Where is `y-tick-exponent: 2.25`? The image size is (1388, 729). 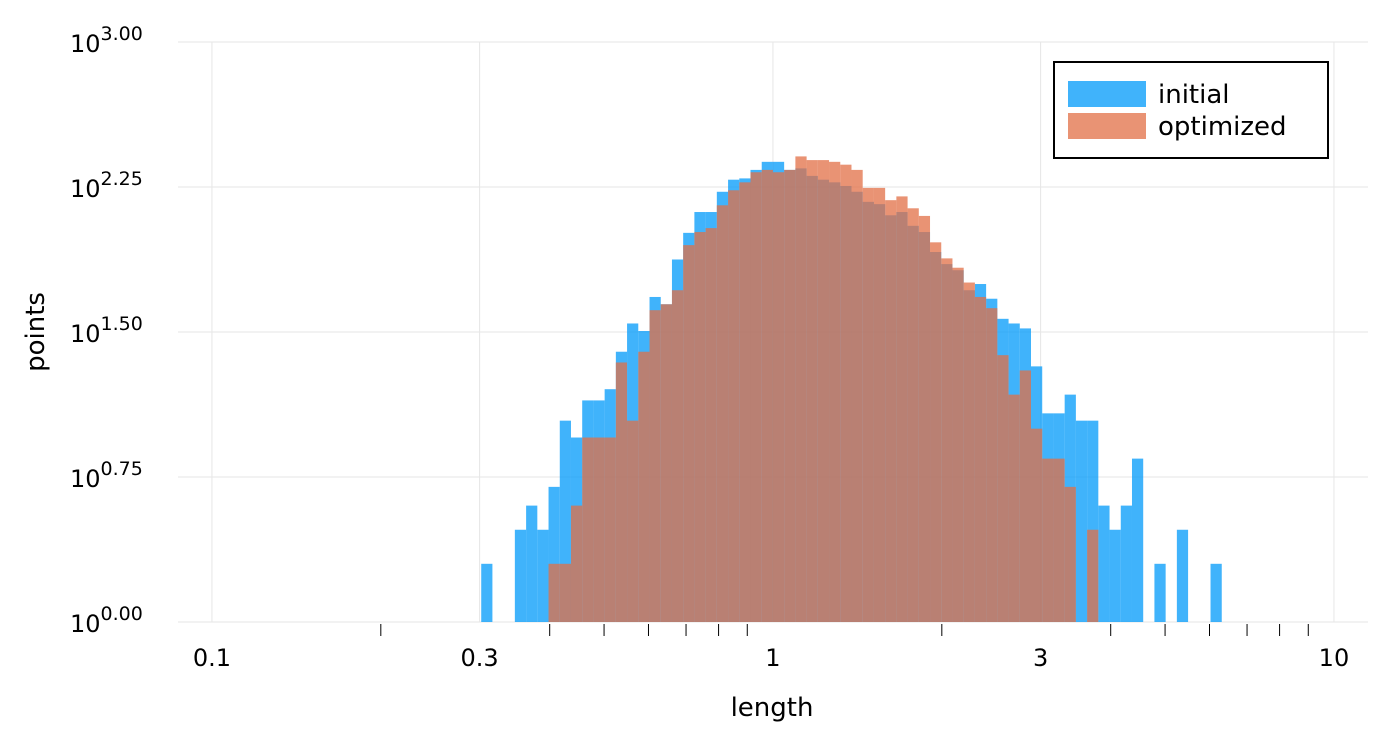 y-tick-exponent: 2.25 is located at coordinates (122, 179).